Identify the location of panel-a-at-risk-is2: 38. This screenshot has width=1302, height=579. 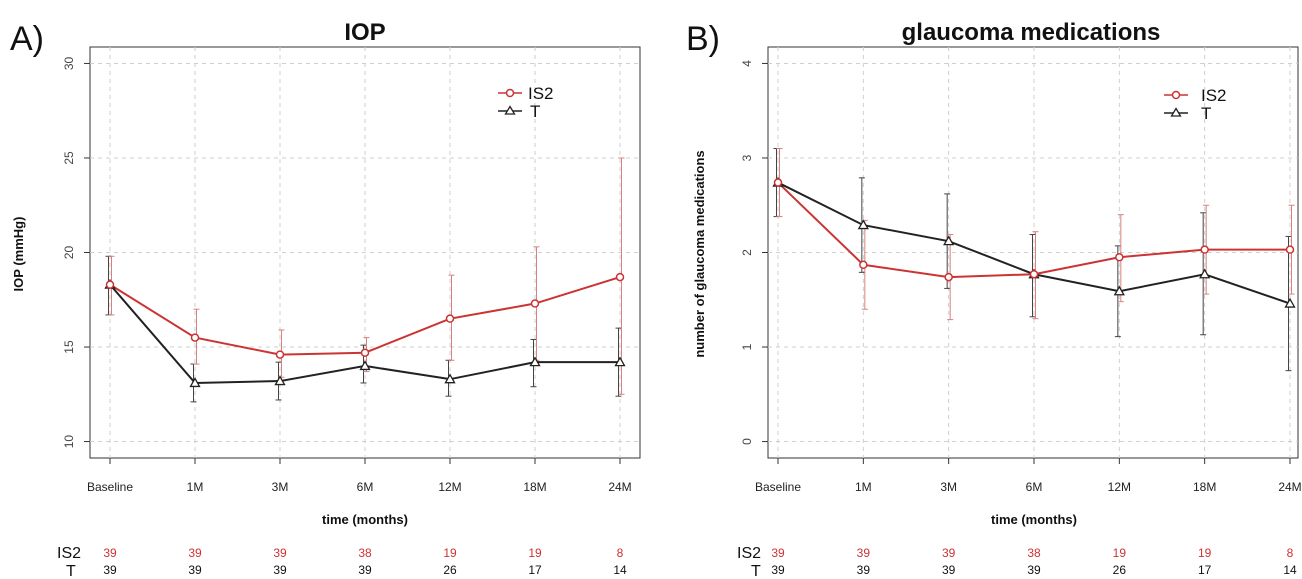
(365, 553).